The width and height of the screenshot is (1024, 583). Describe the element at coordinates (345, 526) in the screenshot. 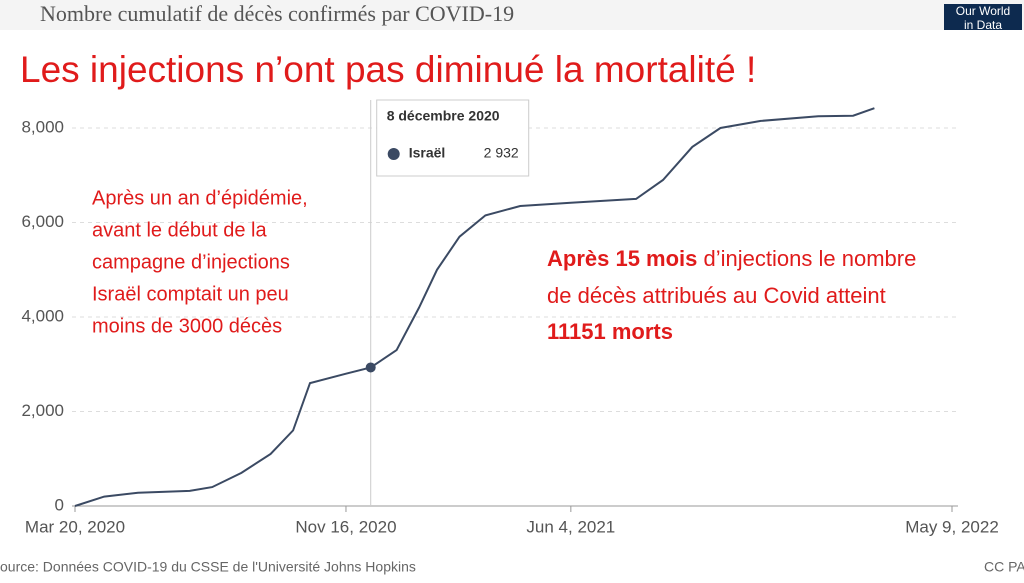

I see `x-tick-label: Nov 16, 2020` at that location.